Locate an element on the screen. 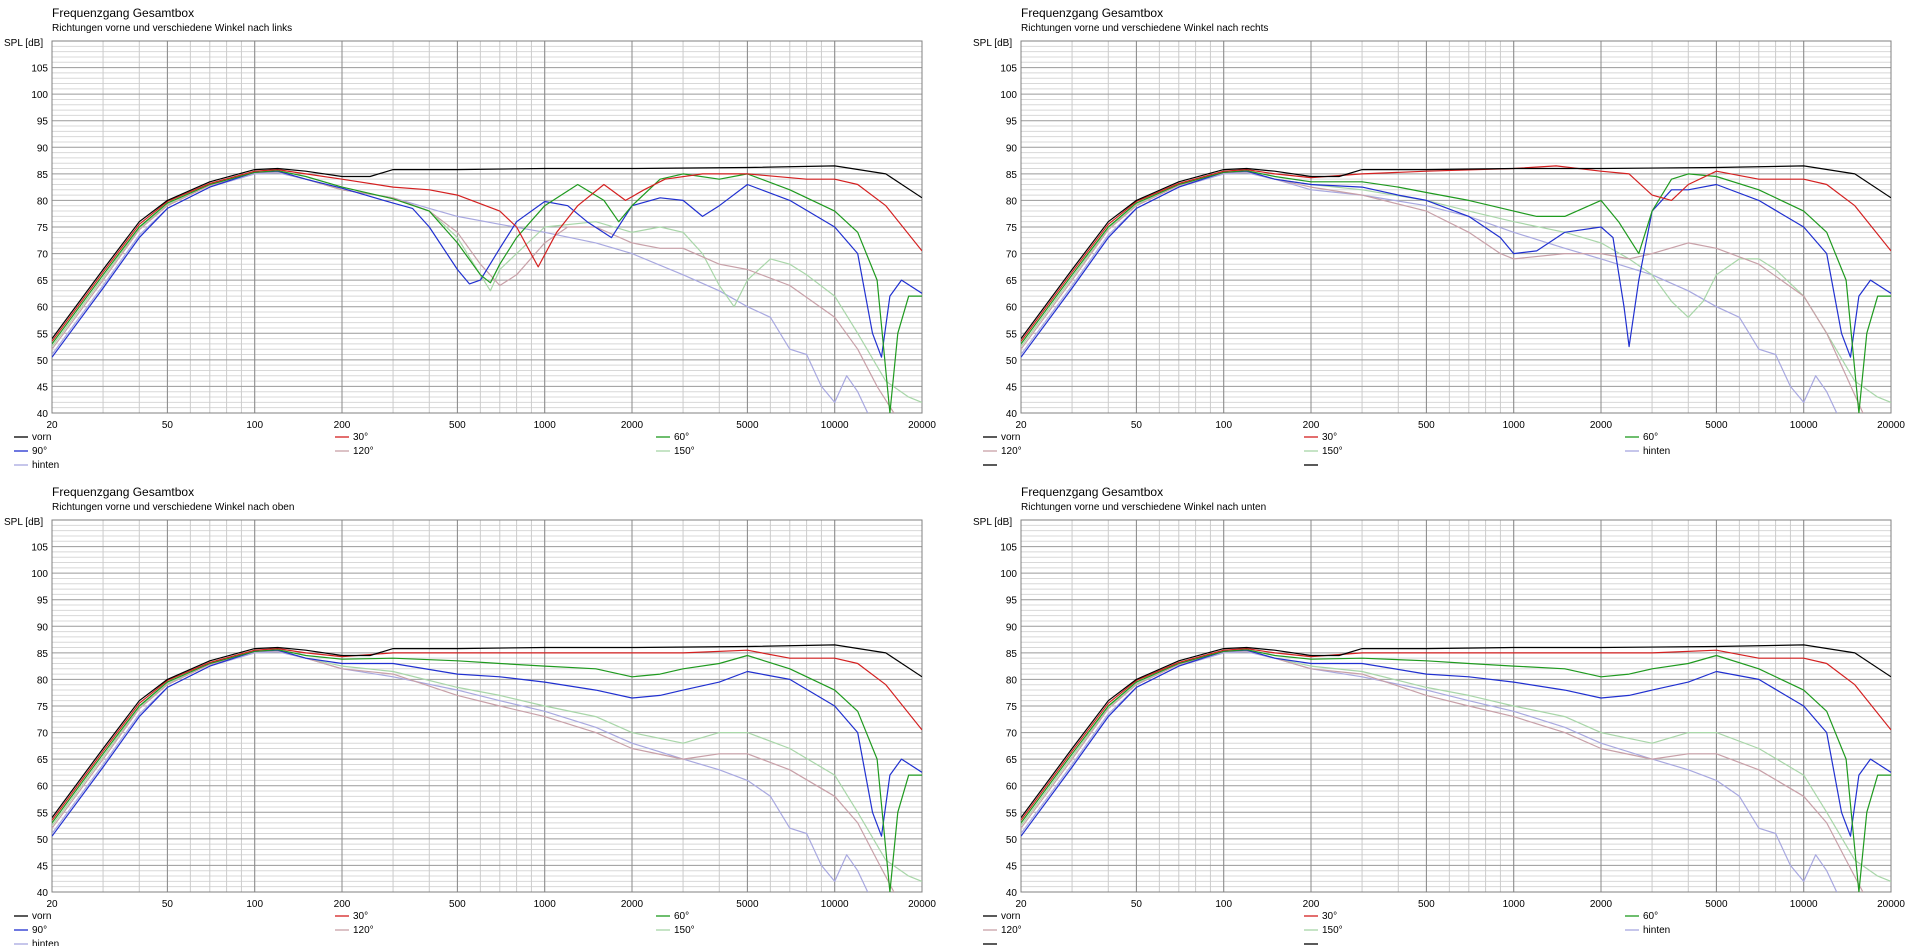  x-tick-label: 20 is located at coordinates (52, 425).